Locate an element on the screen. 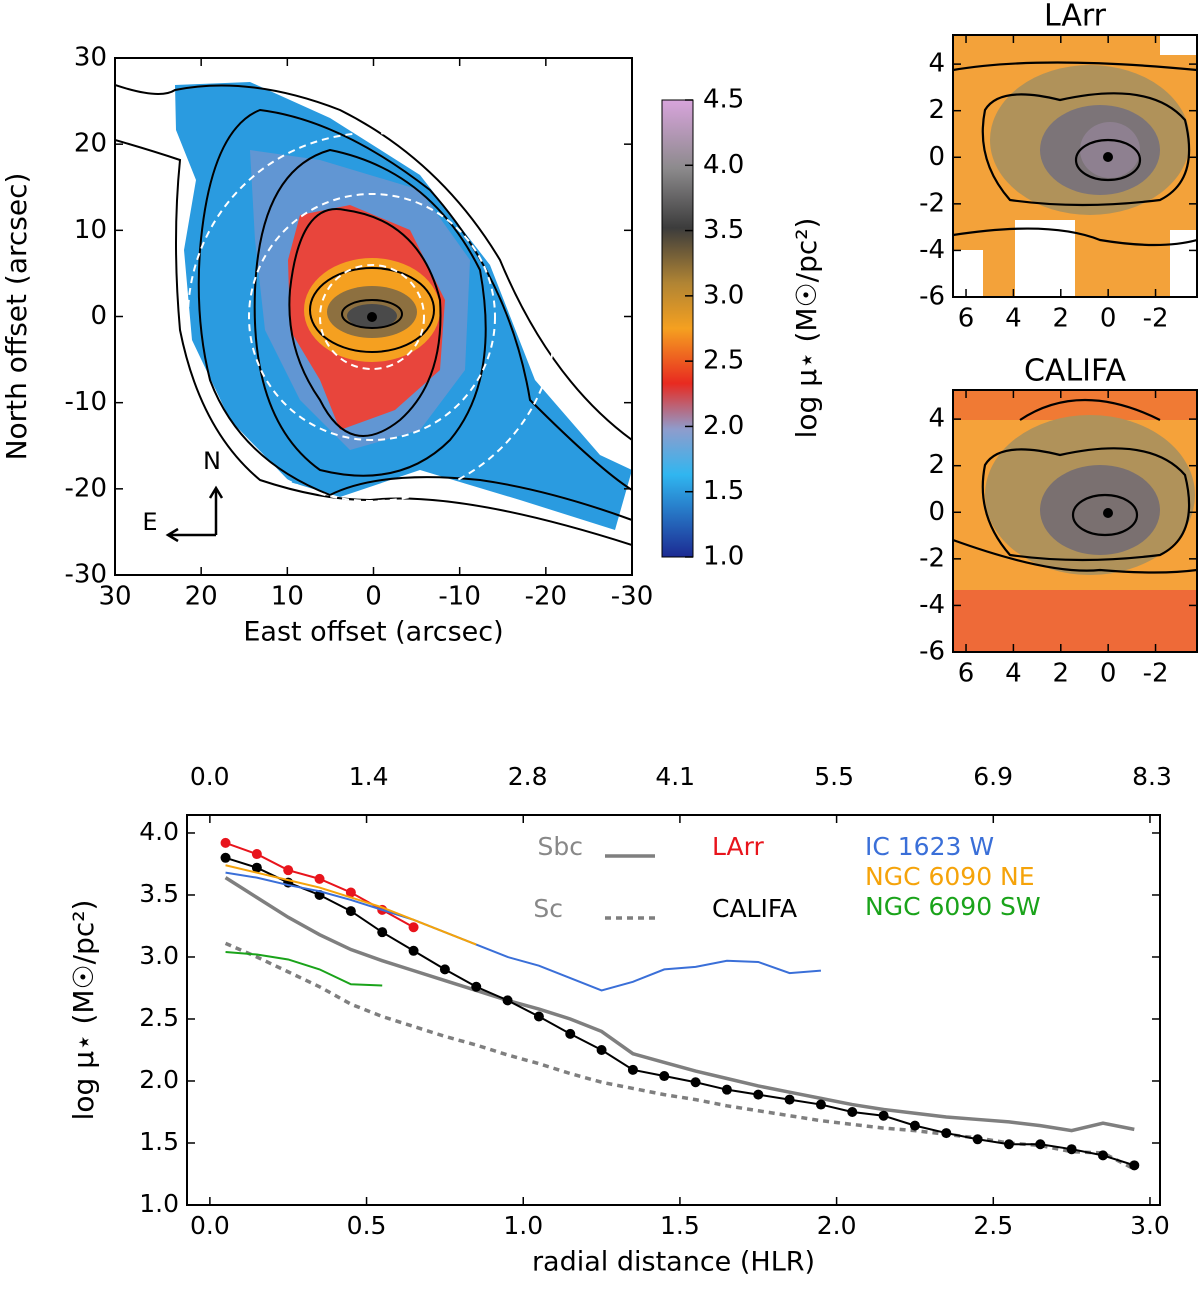 This screenshot has height=1292, width=1200. y-tick-label: 0 is located at coordinates (936, 157).